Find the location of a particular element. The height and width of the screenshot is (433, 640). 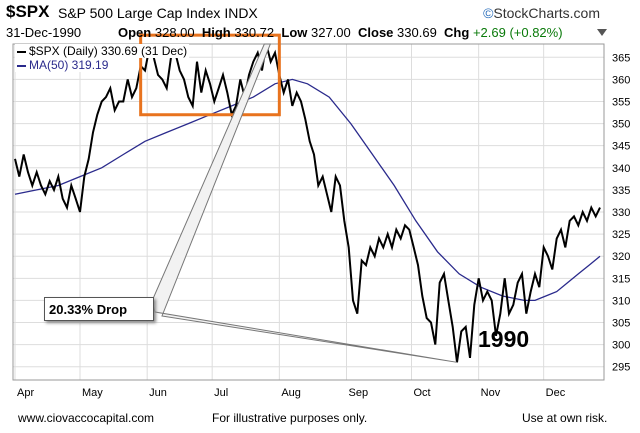

x-tick-label: Dec is located at coordinates (556, 393).